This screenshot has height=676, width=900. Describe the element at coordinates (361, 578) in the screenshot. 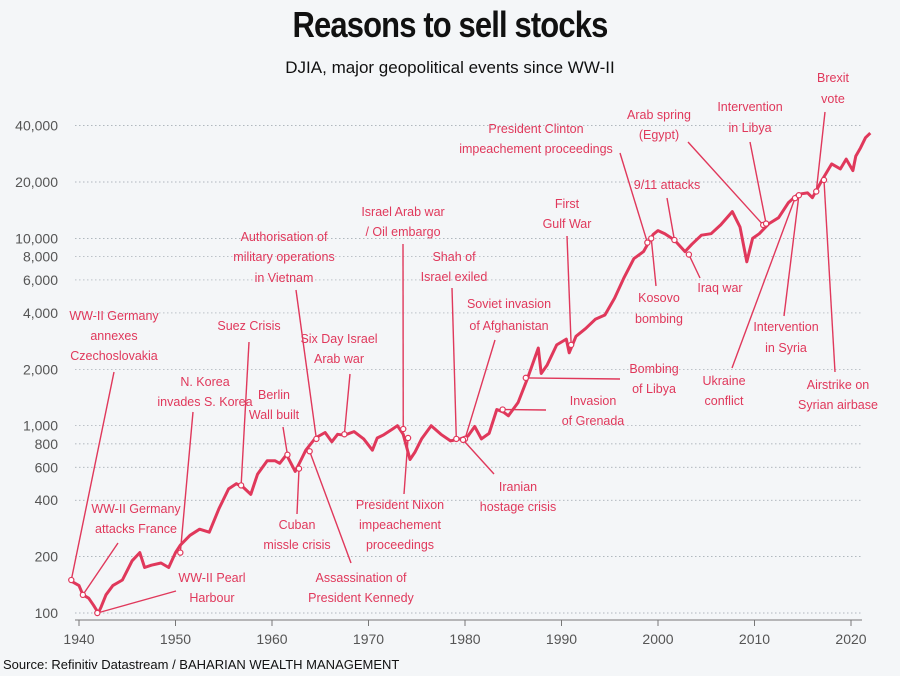

I see `annotation-label: Assassination of` at that location.